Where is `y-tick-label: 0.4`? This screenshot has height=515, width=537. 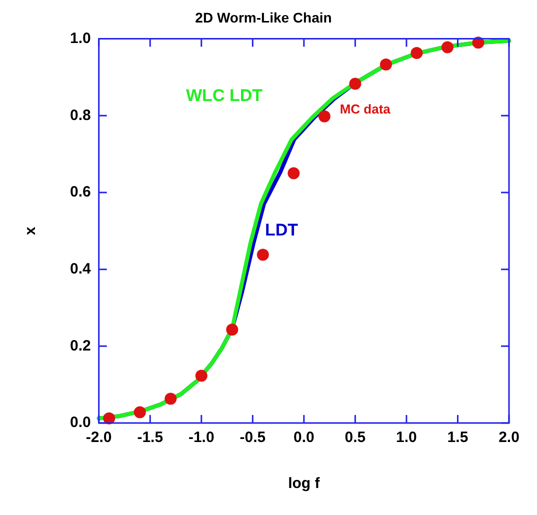 y-tick-label: 0.4 is located at coordinates (81, 269).